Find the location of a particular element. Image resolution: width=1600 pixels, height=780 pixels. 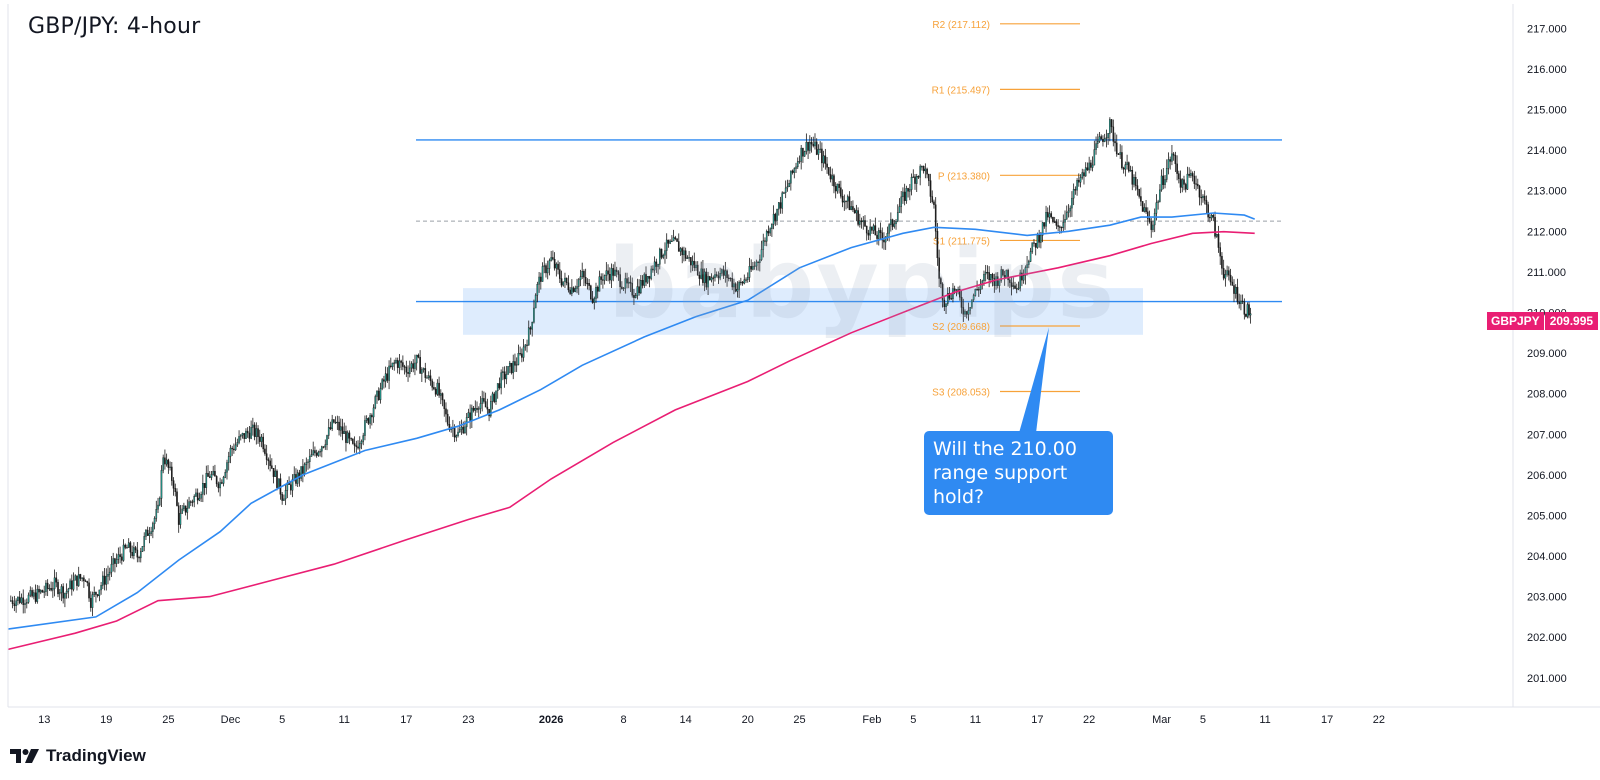

watermark: babypips is located at coordinates (862, 284).